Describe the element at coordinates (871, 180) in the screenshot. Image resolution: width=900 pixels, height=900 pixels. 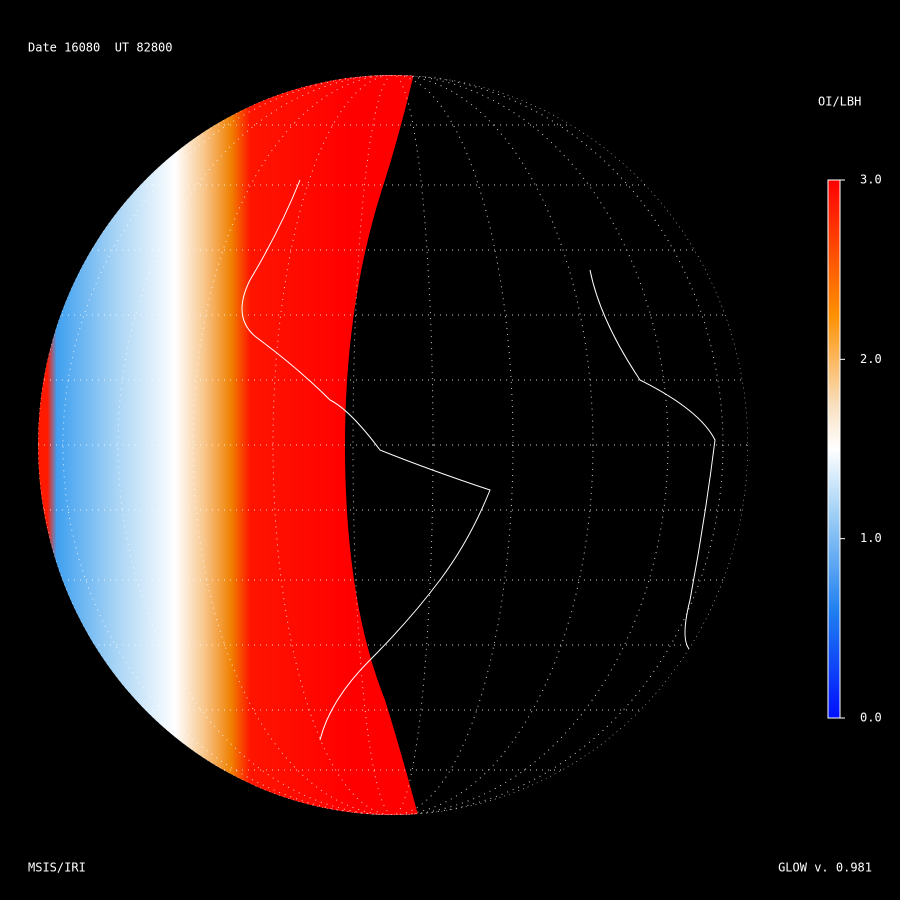
I see `colorbar-tick-label: 3.0` at that location.